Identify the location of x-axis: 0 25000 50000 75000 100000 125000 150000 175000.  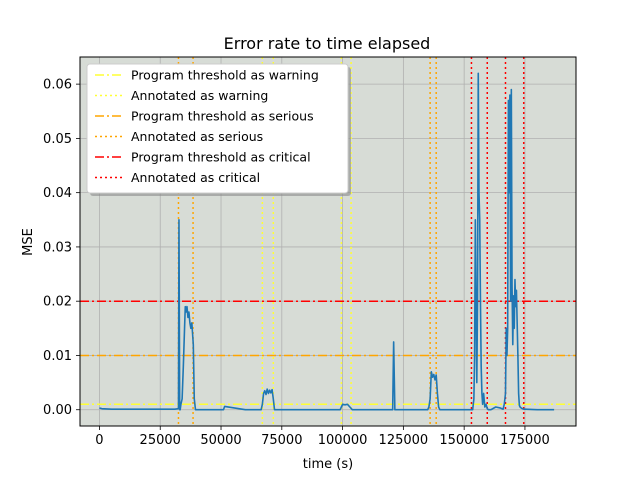
(322, 437).